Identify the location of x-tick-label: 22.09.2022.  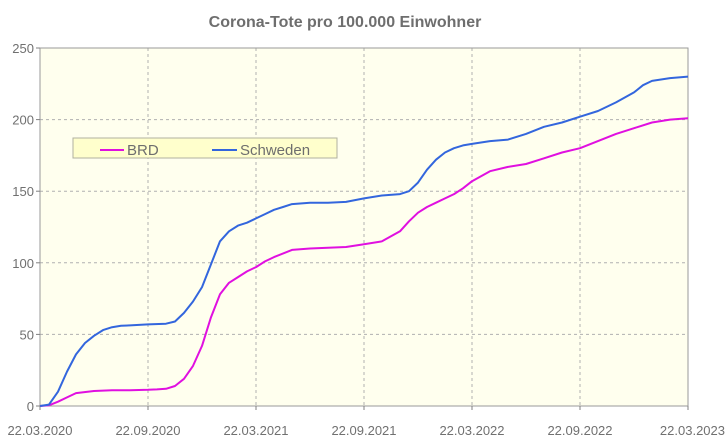
(579, 430).